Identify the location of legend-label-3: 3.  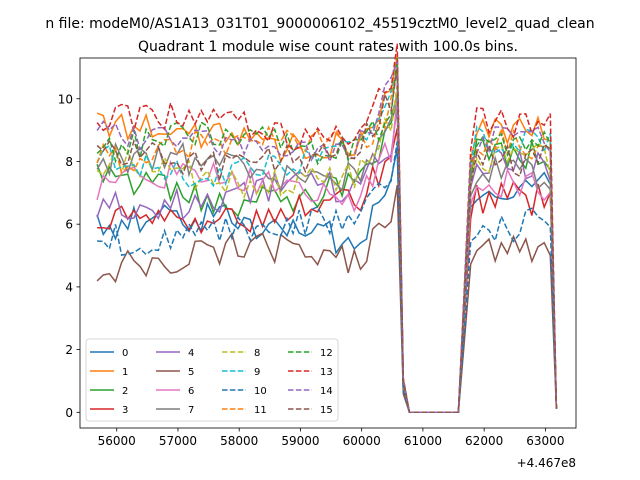
(125, 410).